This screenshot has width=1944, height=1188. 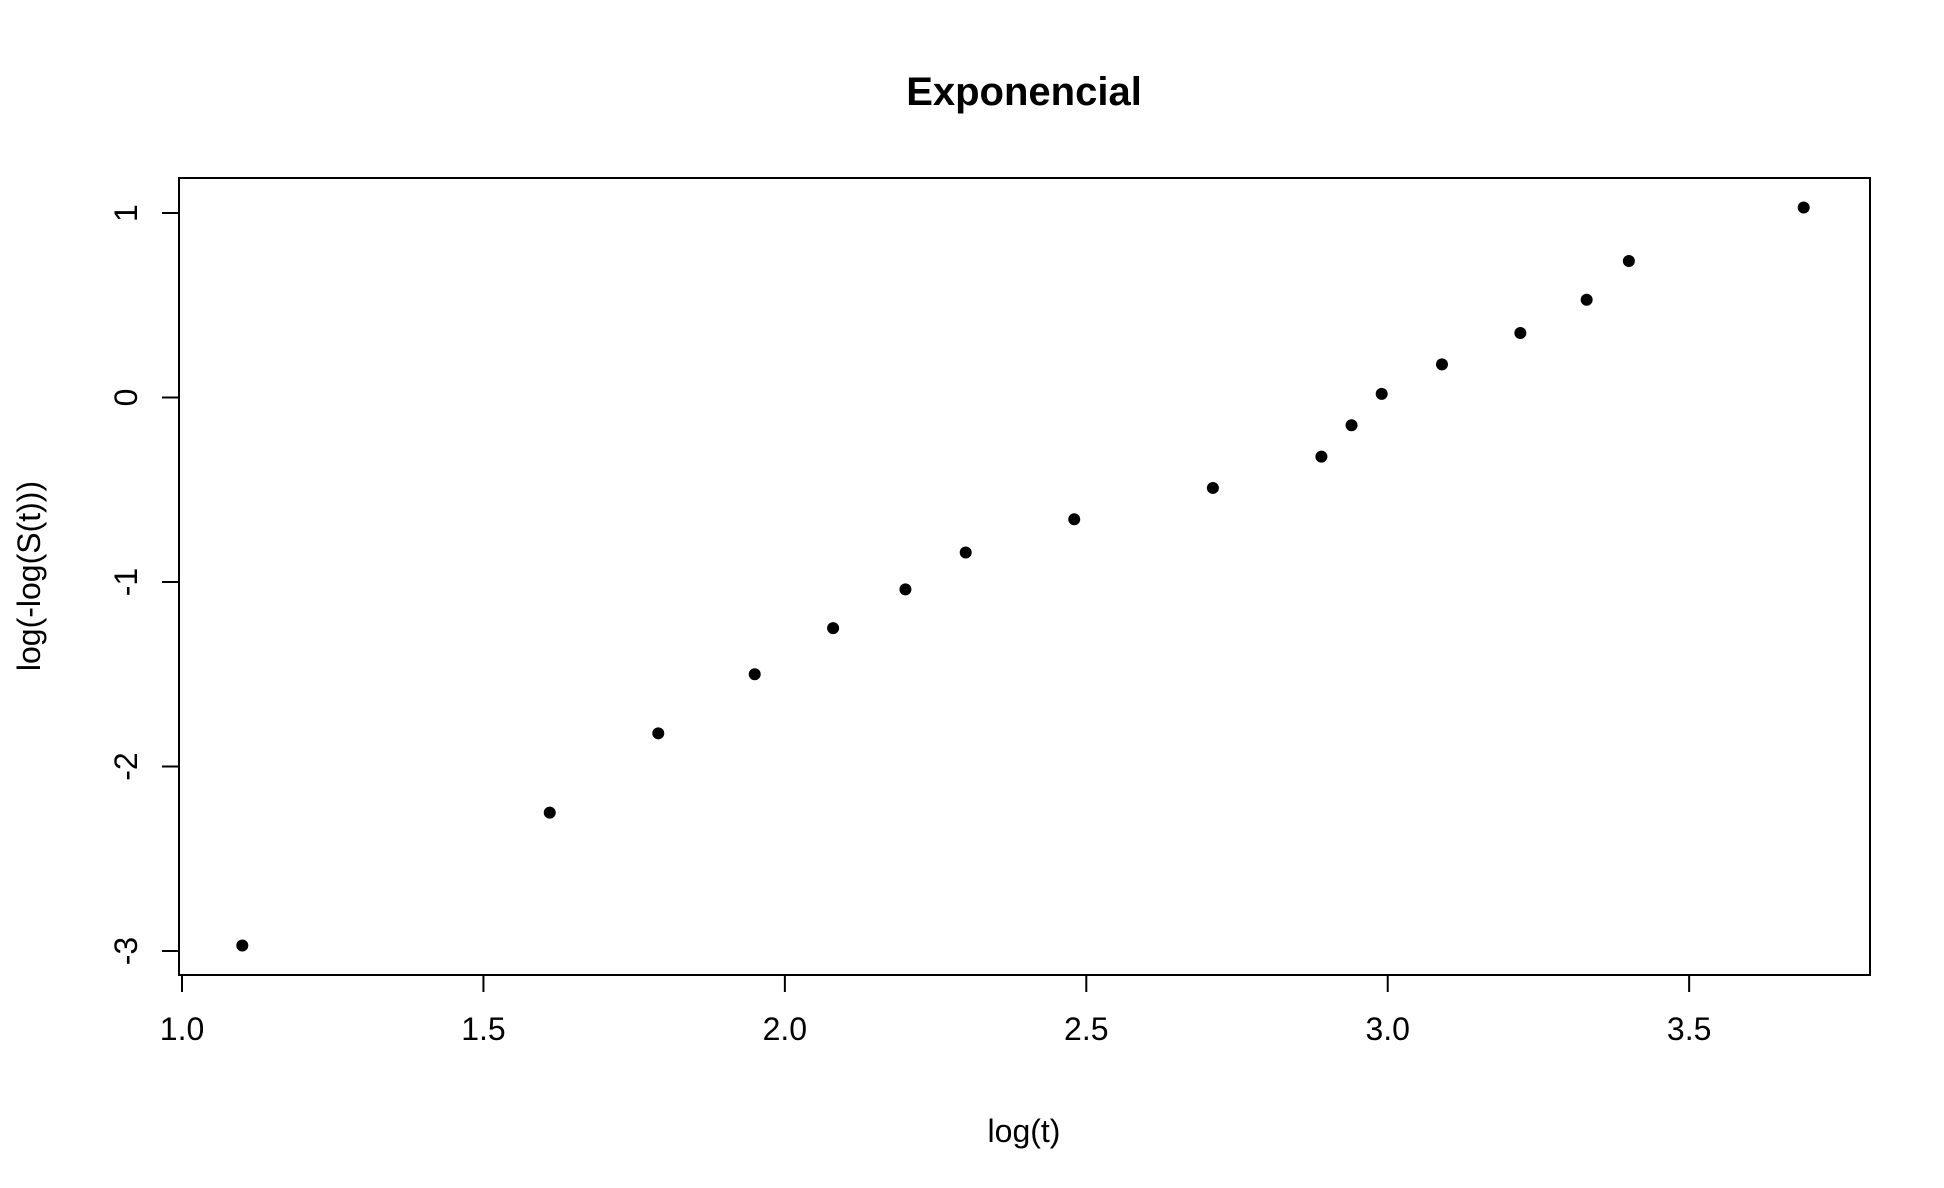 What do you see at coordinates (785, 1029) in the screenshot?
I see `x-tick-label: 2.0` at bounding box center [785, 1029].